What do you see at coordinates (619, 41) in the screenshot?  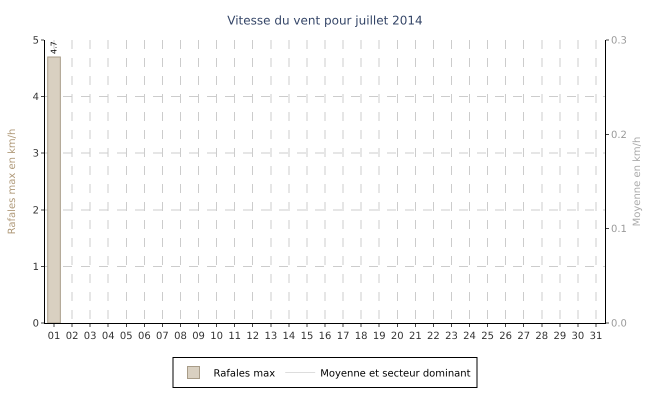 I see `y2-tick-label: 0.3` at bounding box center [619, 41].